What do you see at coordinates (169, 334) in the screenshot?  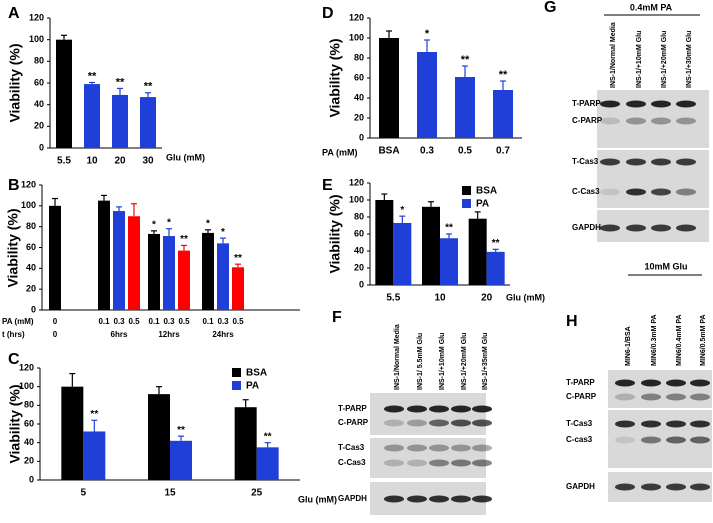 I see `time-label: 12hrs` at bounding box center [169, 334].